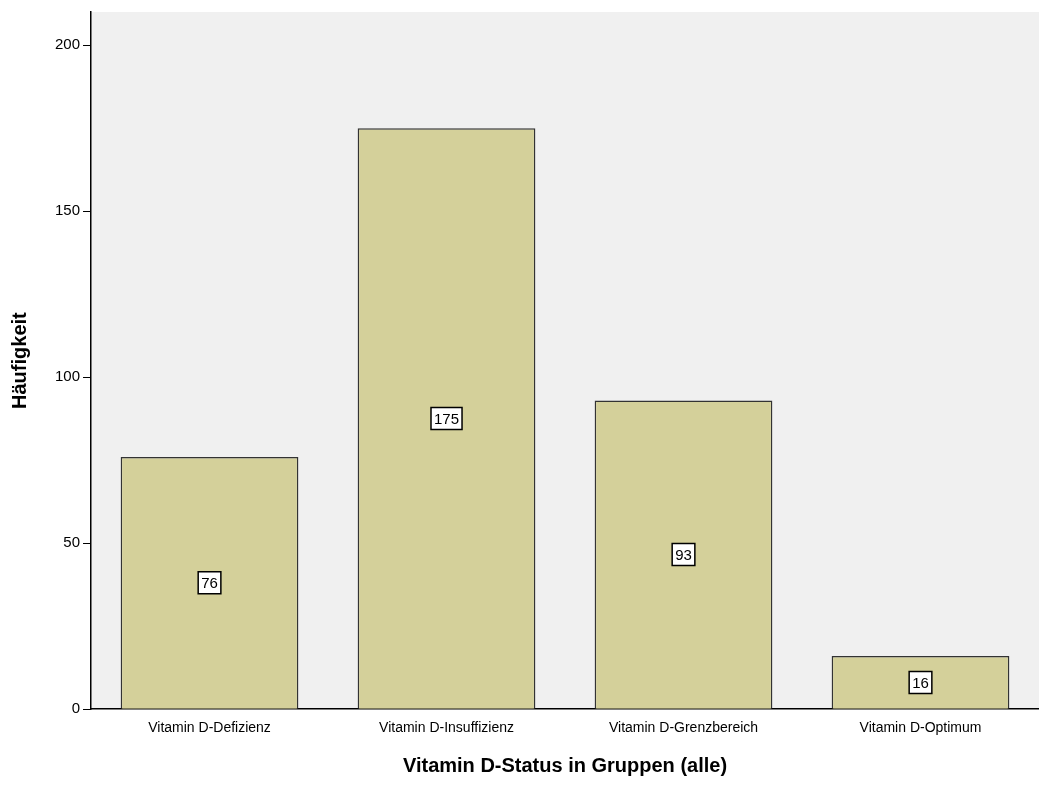  What do you see at coordinates (209, 727) in the screenshot?
I see `x-tick-label: Vitamin D-Defizienz` at bounding box center [209, 727].